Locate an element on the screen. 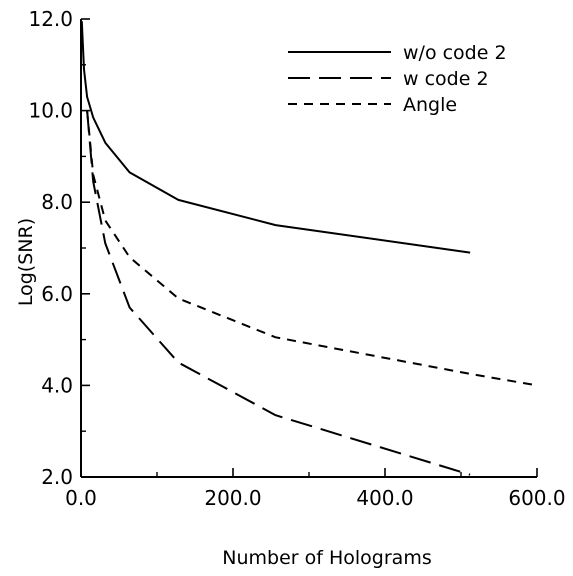  legend: w/o code 2 w code 2 Angle is located at coordinates (397, 79).